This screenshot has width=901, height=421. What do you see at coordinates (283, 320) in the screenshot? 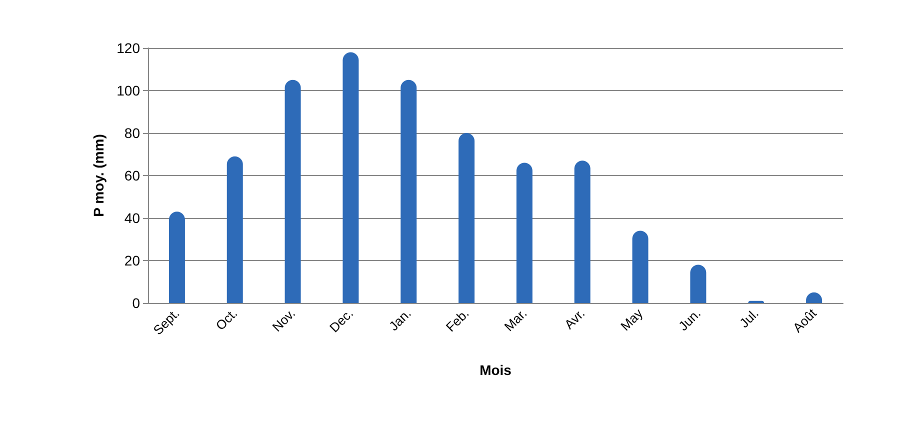
I see `x-tick-label: Nov.` at bounding box center [283, 320].